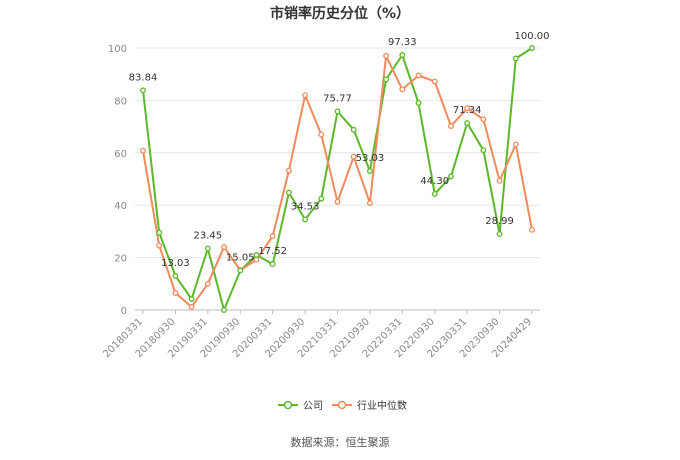  Describe the element at coordinates (340, 442) in the screenshot. I see `source-note: 数据来源：恒生聚源` at that location.